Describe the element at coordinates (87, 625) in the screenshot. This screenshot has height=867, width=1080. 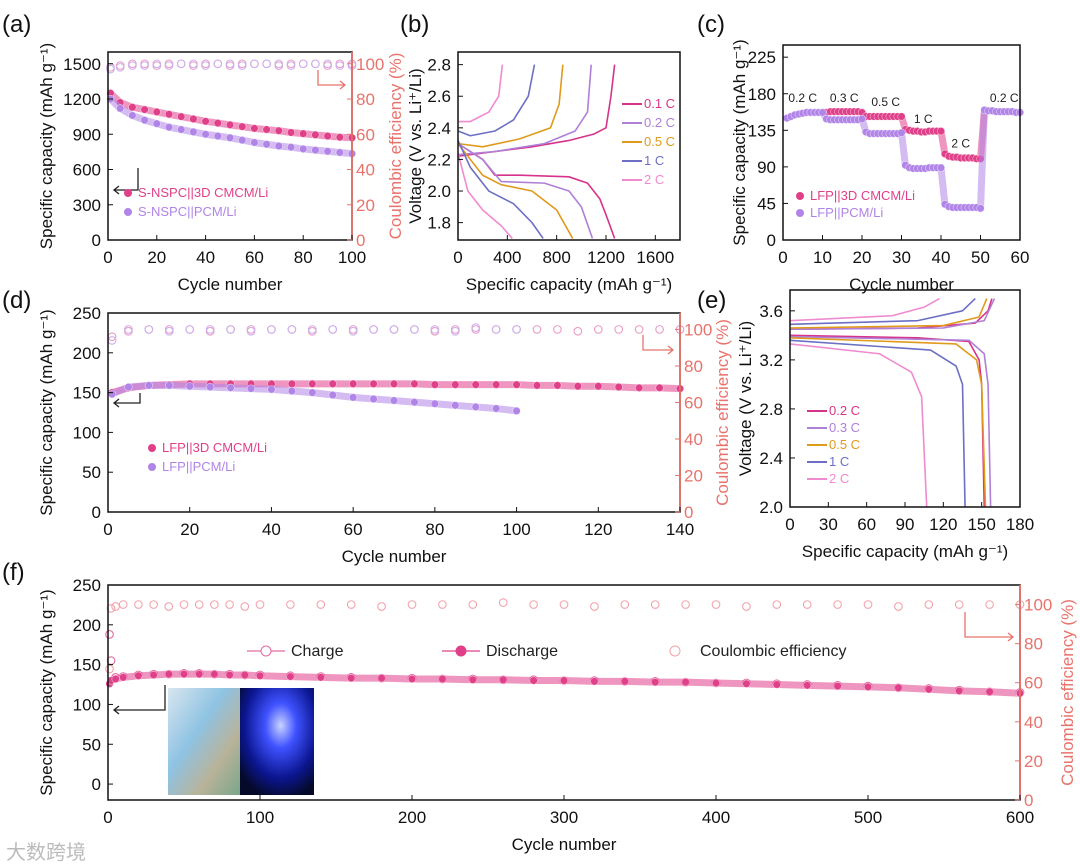
I see `y-tick-label: 200` at that location.